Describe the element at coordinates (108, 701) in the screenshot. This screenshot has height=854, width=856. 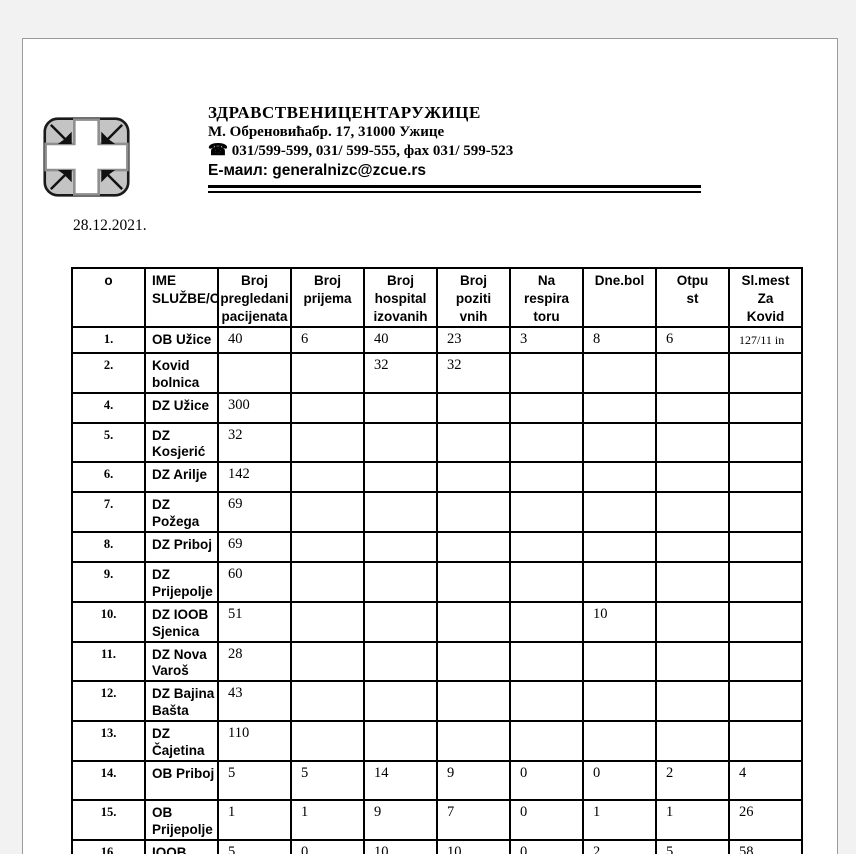
I see `row-number-cell: 12.` at that location.